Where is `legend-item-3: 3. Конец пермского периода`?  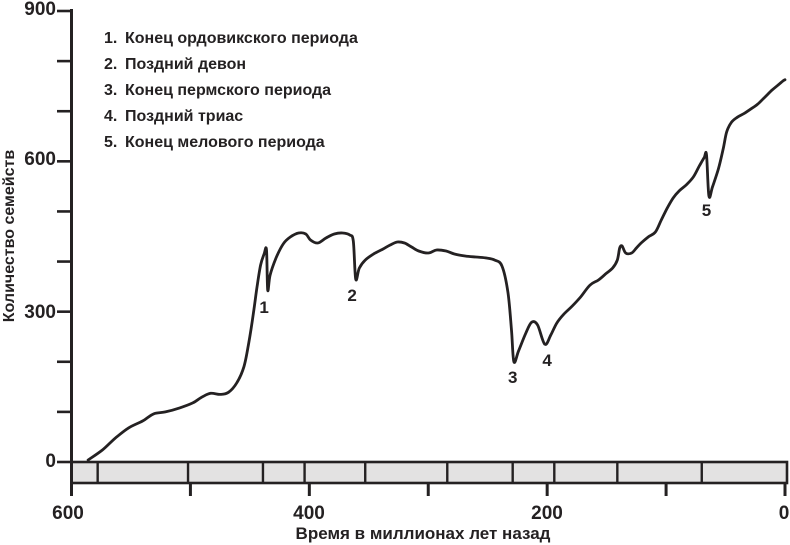
legend-item-3: 3. Конец пермского периода is located at coordinates (231, 91).